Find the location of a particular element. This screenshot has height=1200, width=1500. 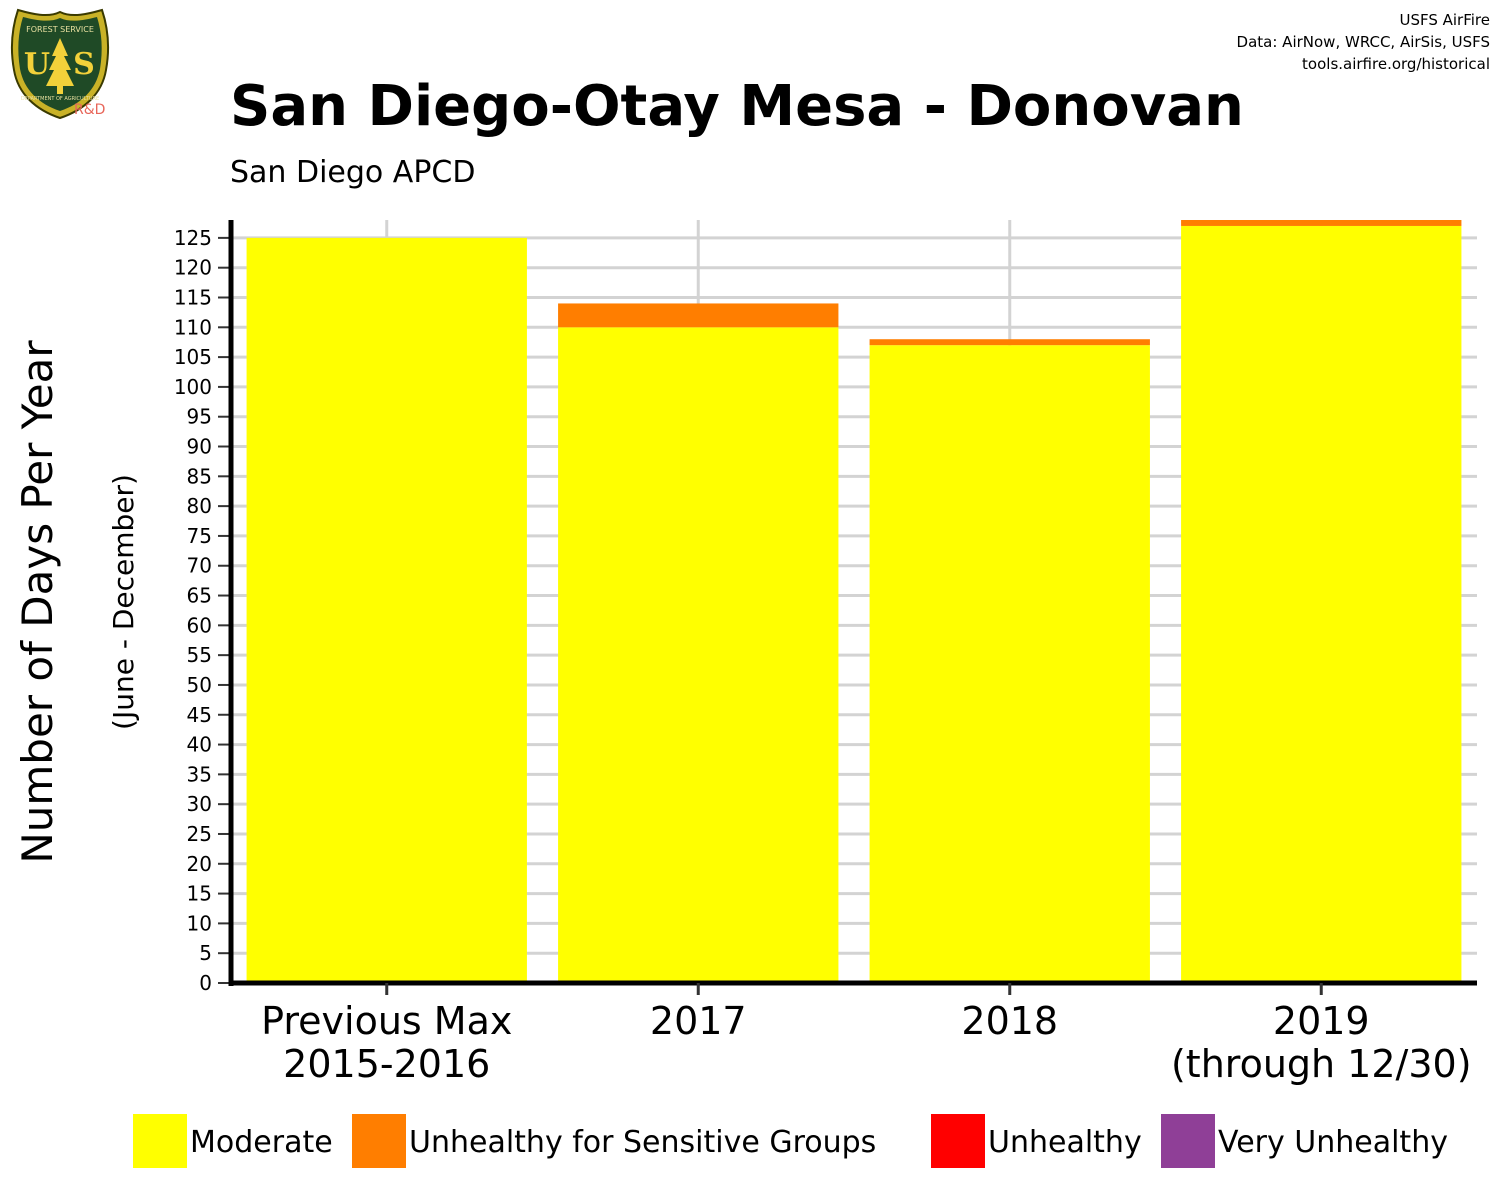

y-tick-label: 55 is located at coordinates (199, 655).